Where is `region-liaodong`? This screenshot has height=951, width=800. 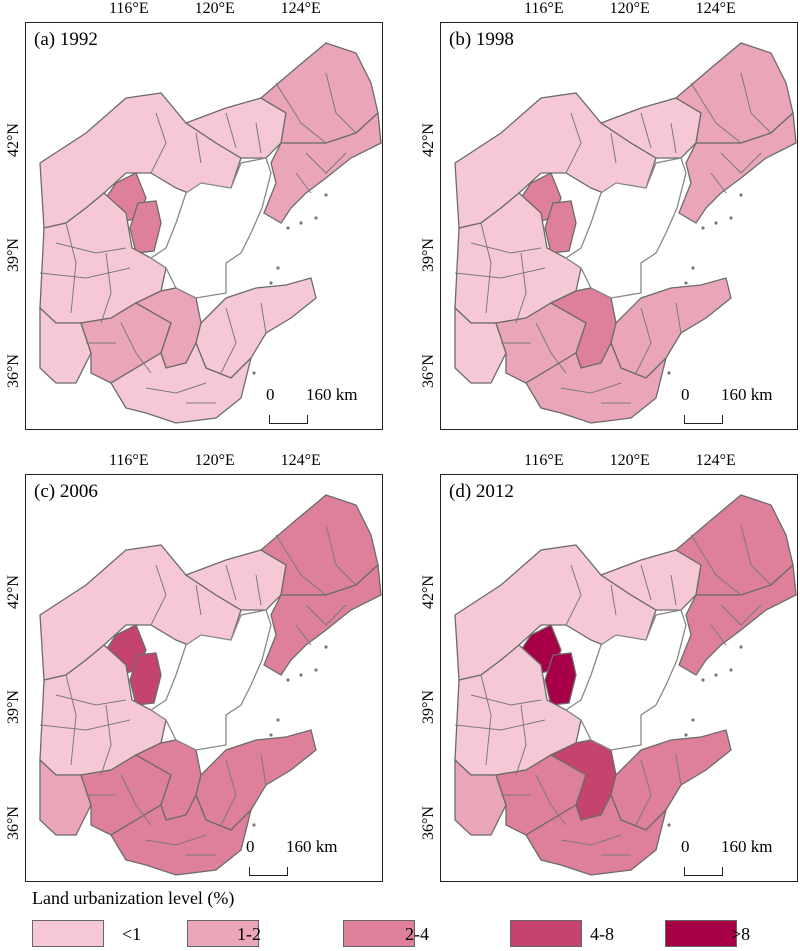
region-liaodong is located at coordinates (737, 619).